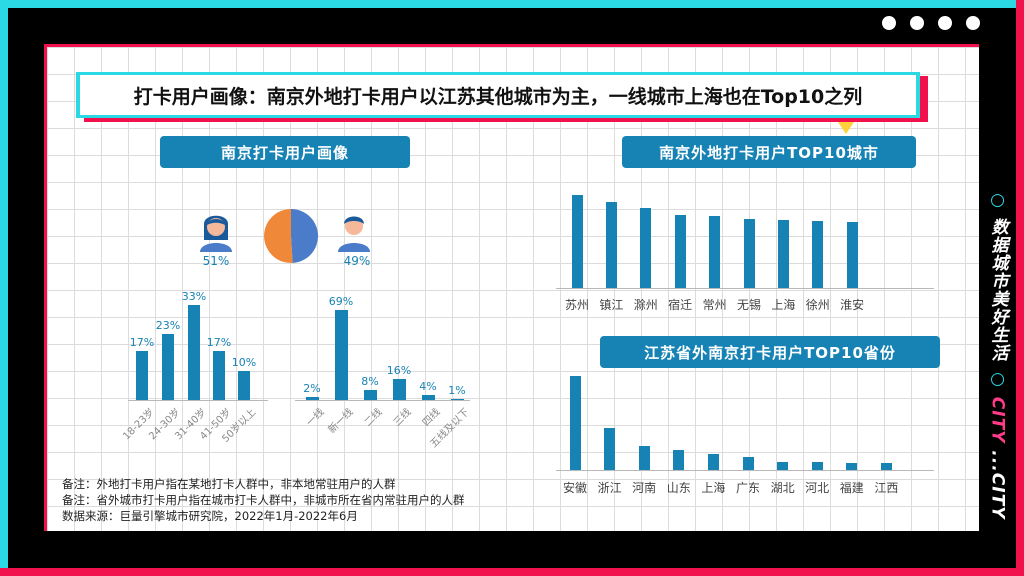  Describe the element at coordinates (198, 400) in the screenshot. I see `age-axis` at that location.